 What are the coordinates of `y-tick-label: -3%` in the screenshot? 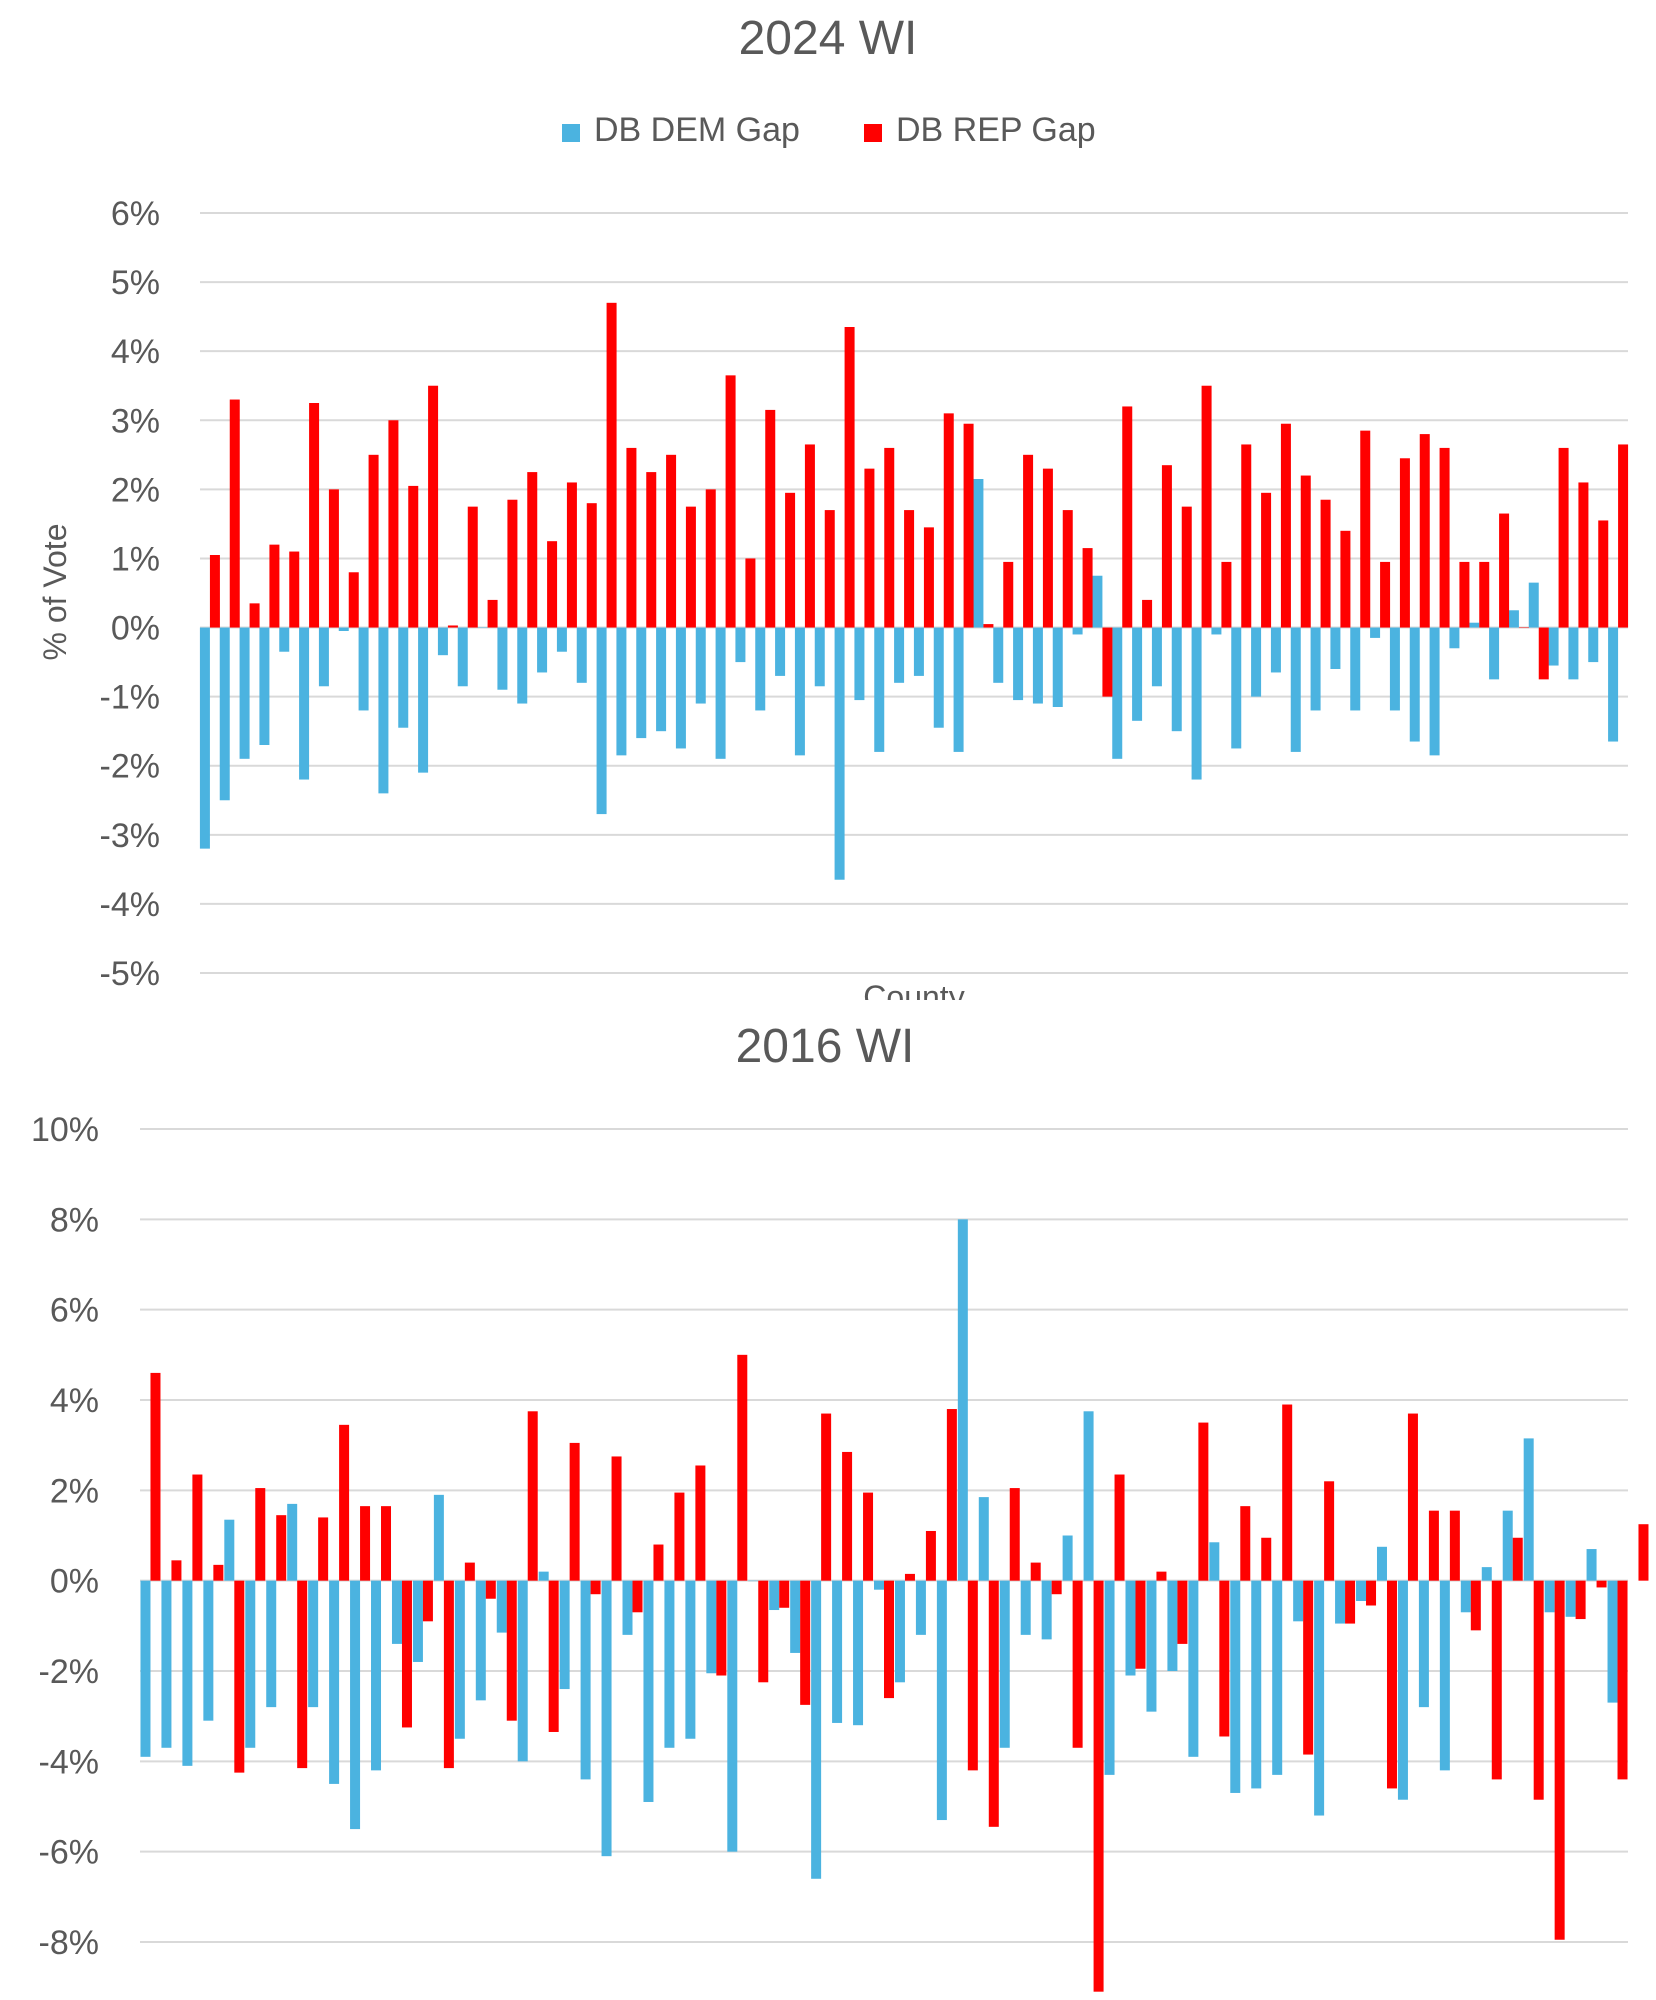 It's located at (130, 836).